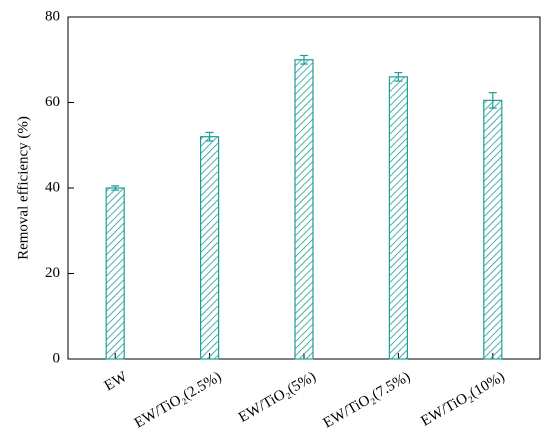  What do you see at coordinates (52, 273) in the screenshot?
I see `y-tick-label: 20` at bounding box center [52, 273].